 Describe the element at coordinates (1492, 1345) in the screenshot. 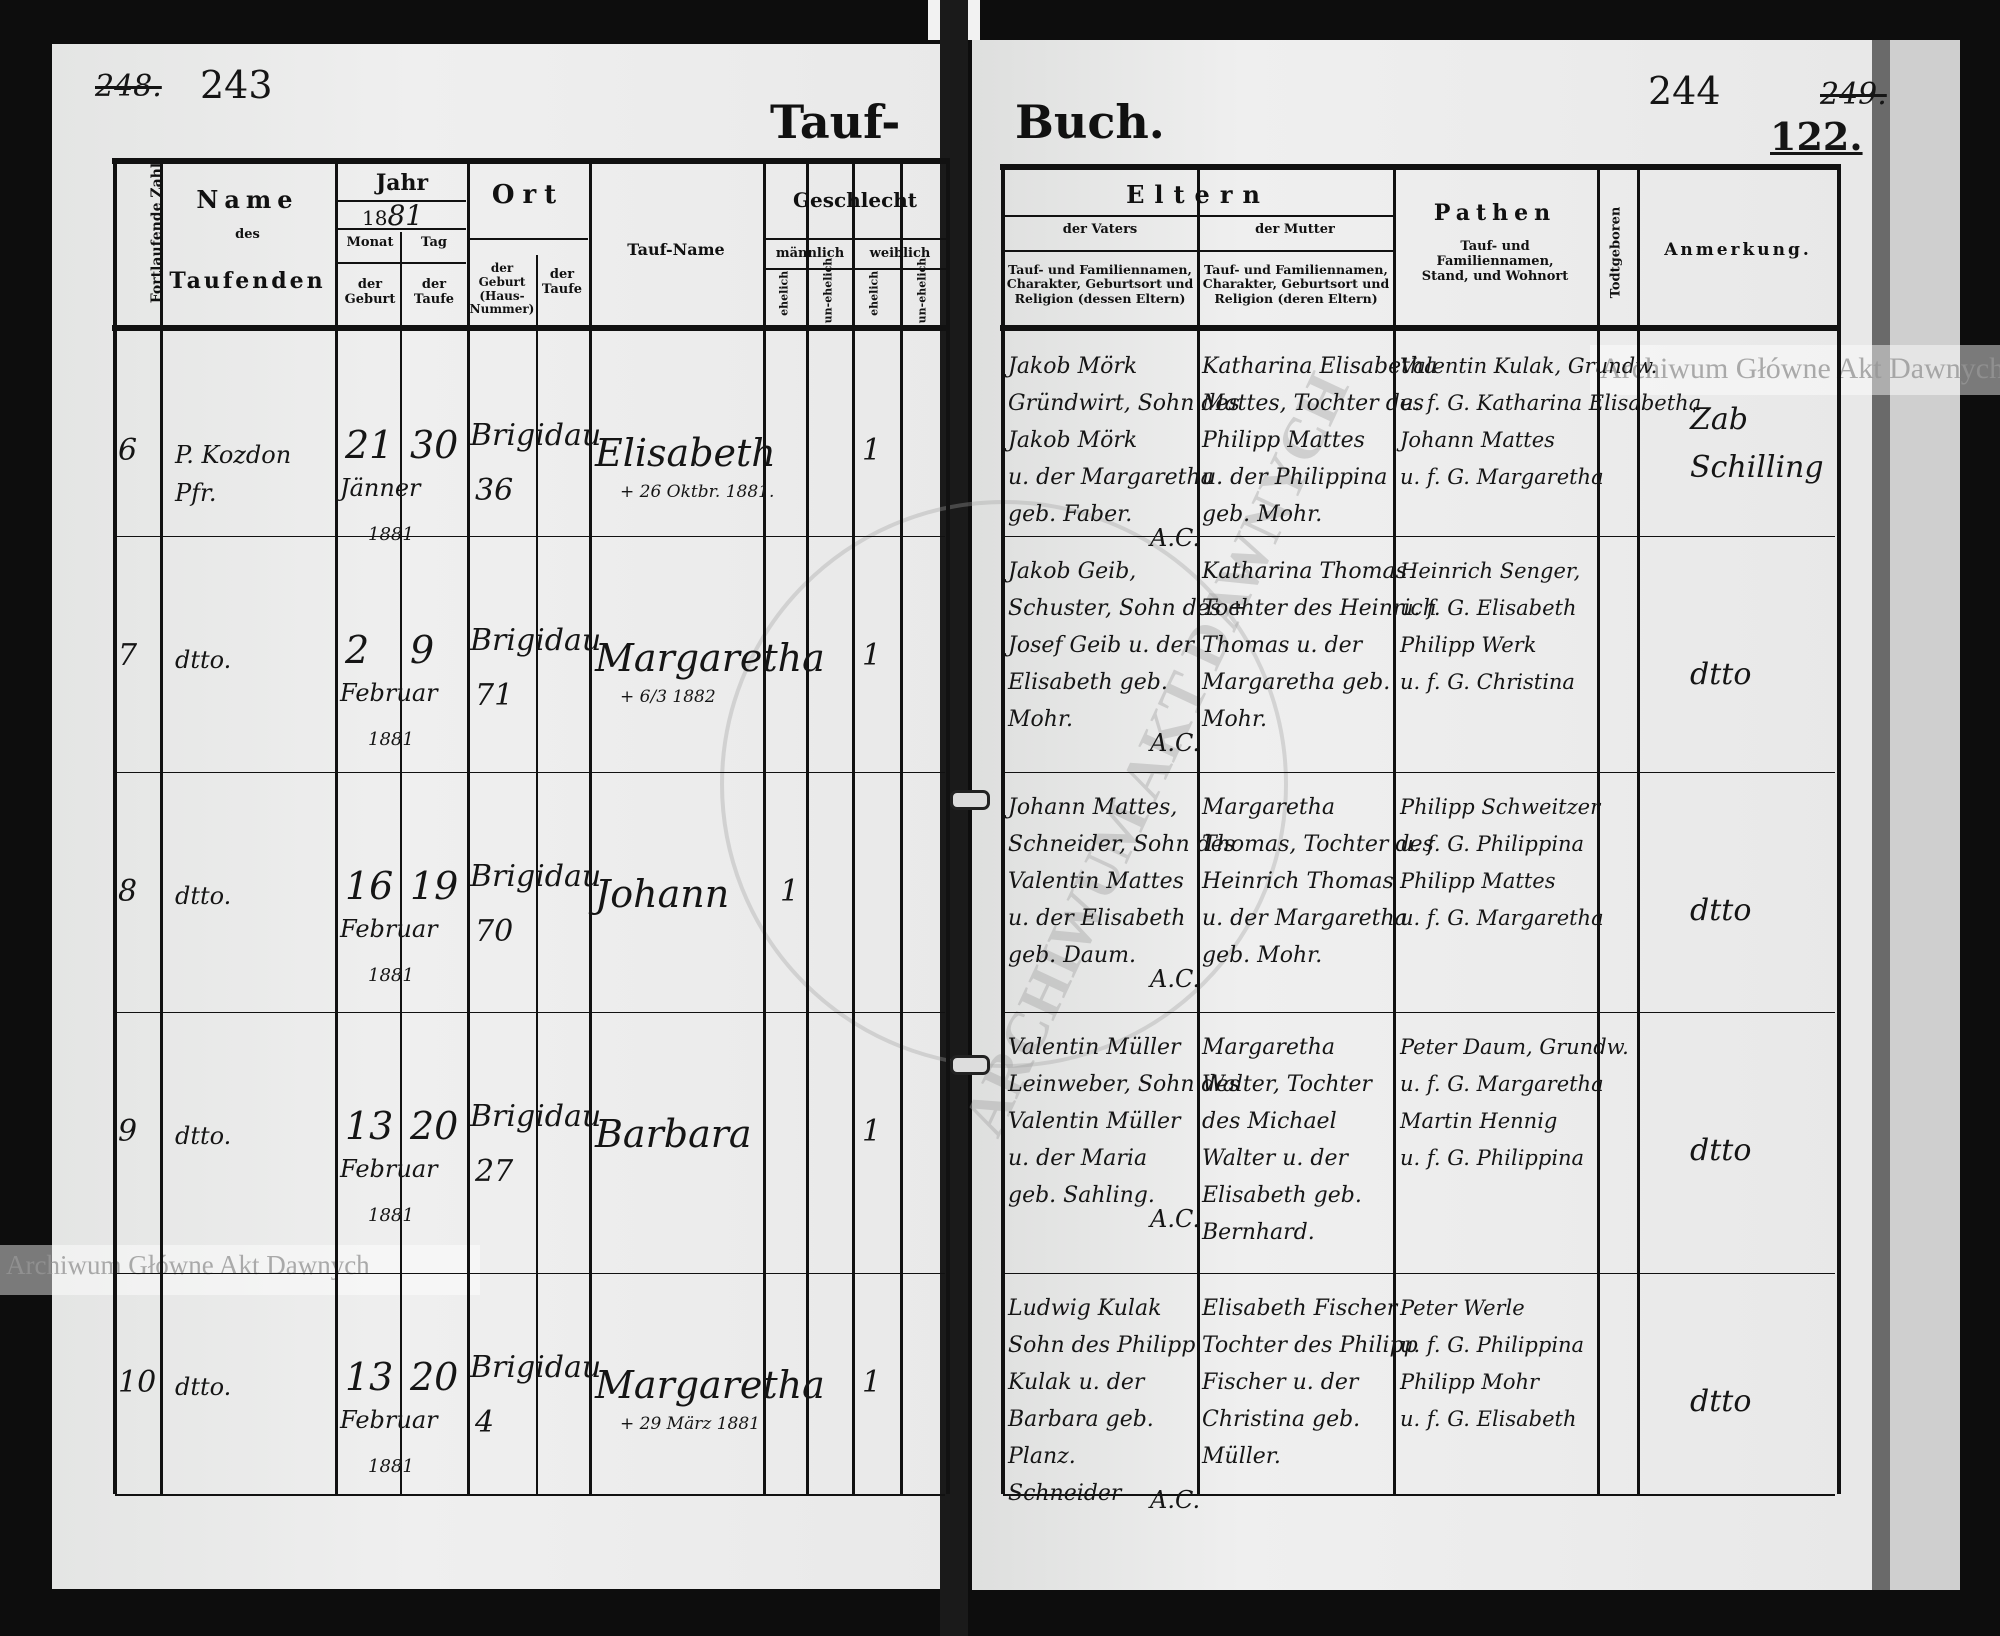

I see `godparents-line: u. f. G. Philippina` at that location.